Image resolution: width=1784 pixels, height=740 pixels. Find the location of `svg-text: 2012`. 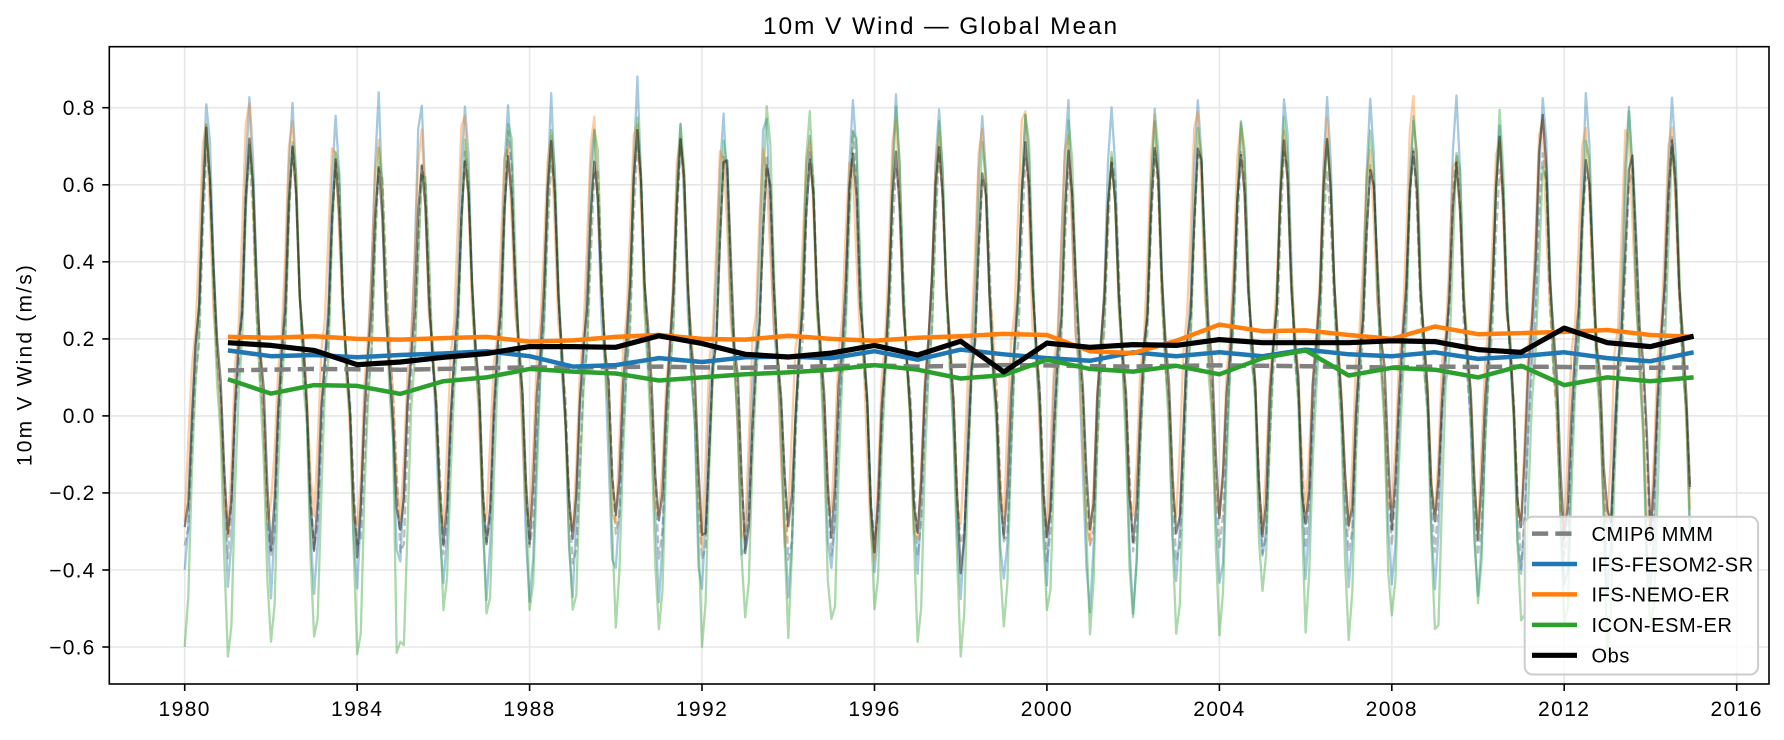

svg-text: 2012 is located at coordinates (1564, 709).